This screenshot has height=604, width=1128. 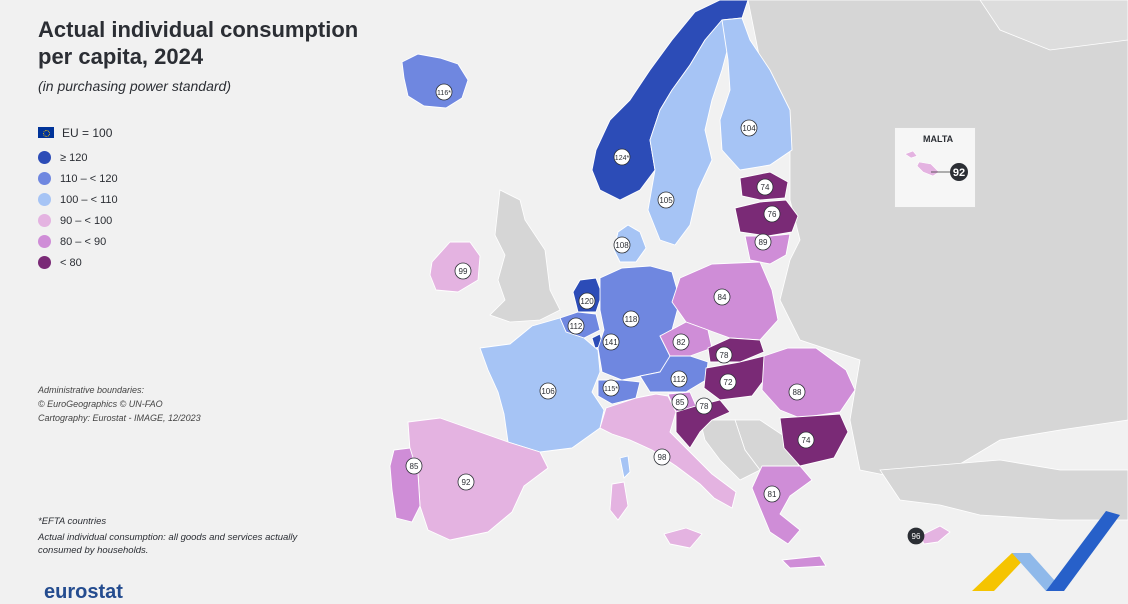 What do you see at coordinates (782, 505) in the screenshot?
I see `country-greece` at bounding box center [782, 505].